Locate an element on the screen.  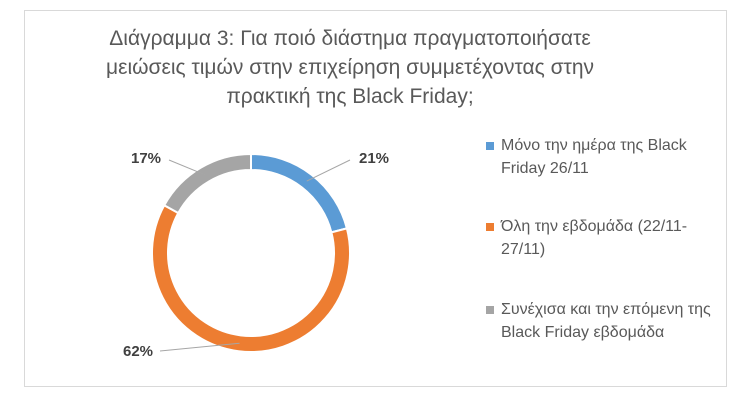
legend-label: Μόνο την ημέρα της Black Friday 26/11 is located at coordinates (594, 157).